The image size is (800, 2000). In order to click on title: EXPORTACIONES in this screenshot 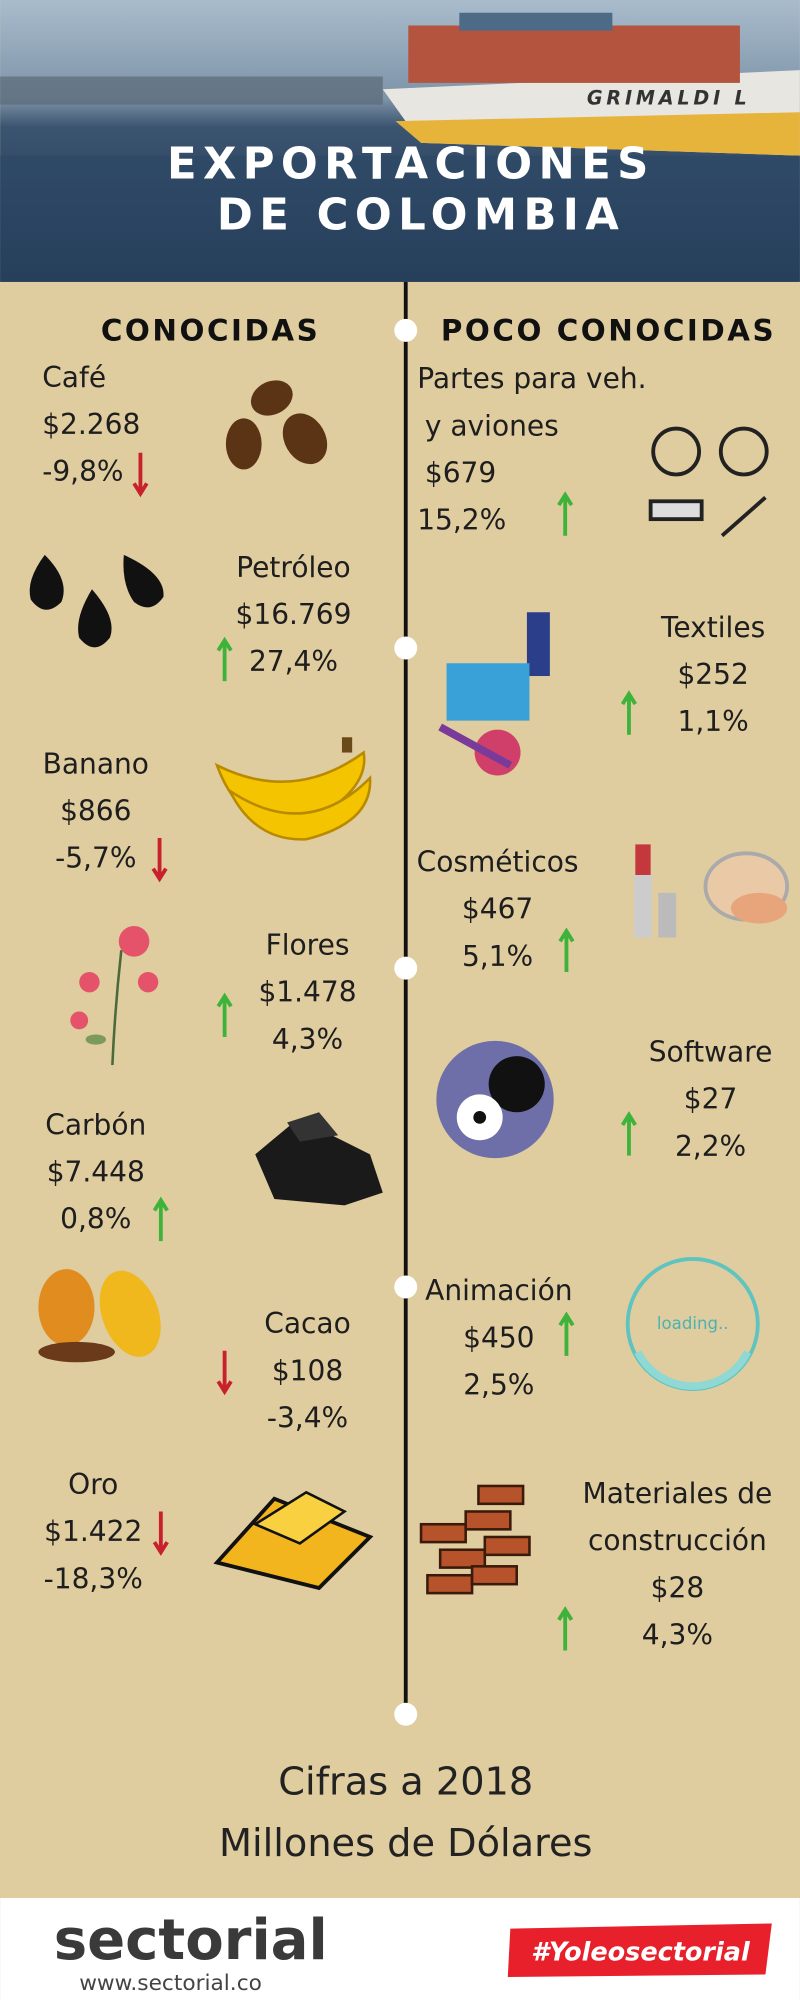, I will do `click(411, 165)`.